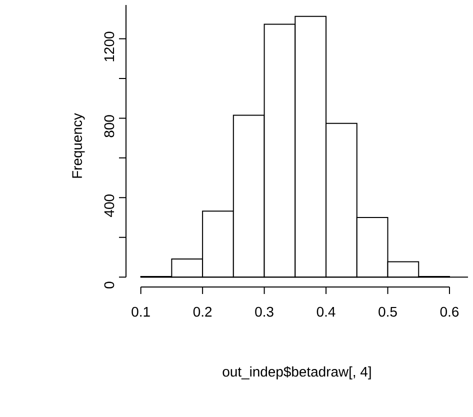  Describe the element at coordinates (326, 311) in the screenshot. I see `x-tick-label: 0.4` at that location.